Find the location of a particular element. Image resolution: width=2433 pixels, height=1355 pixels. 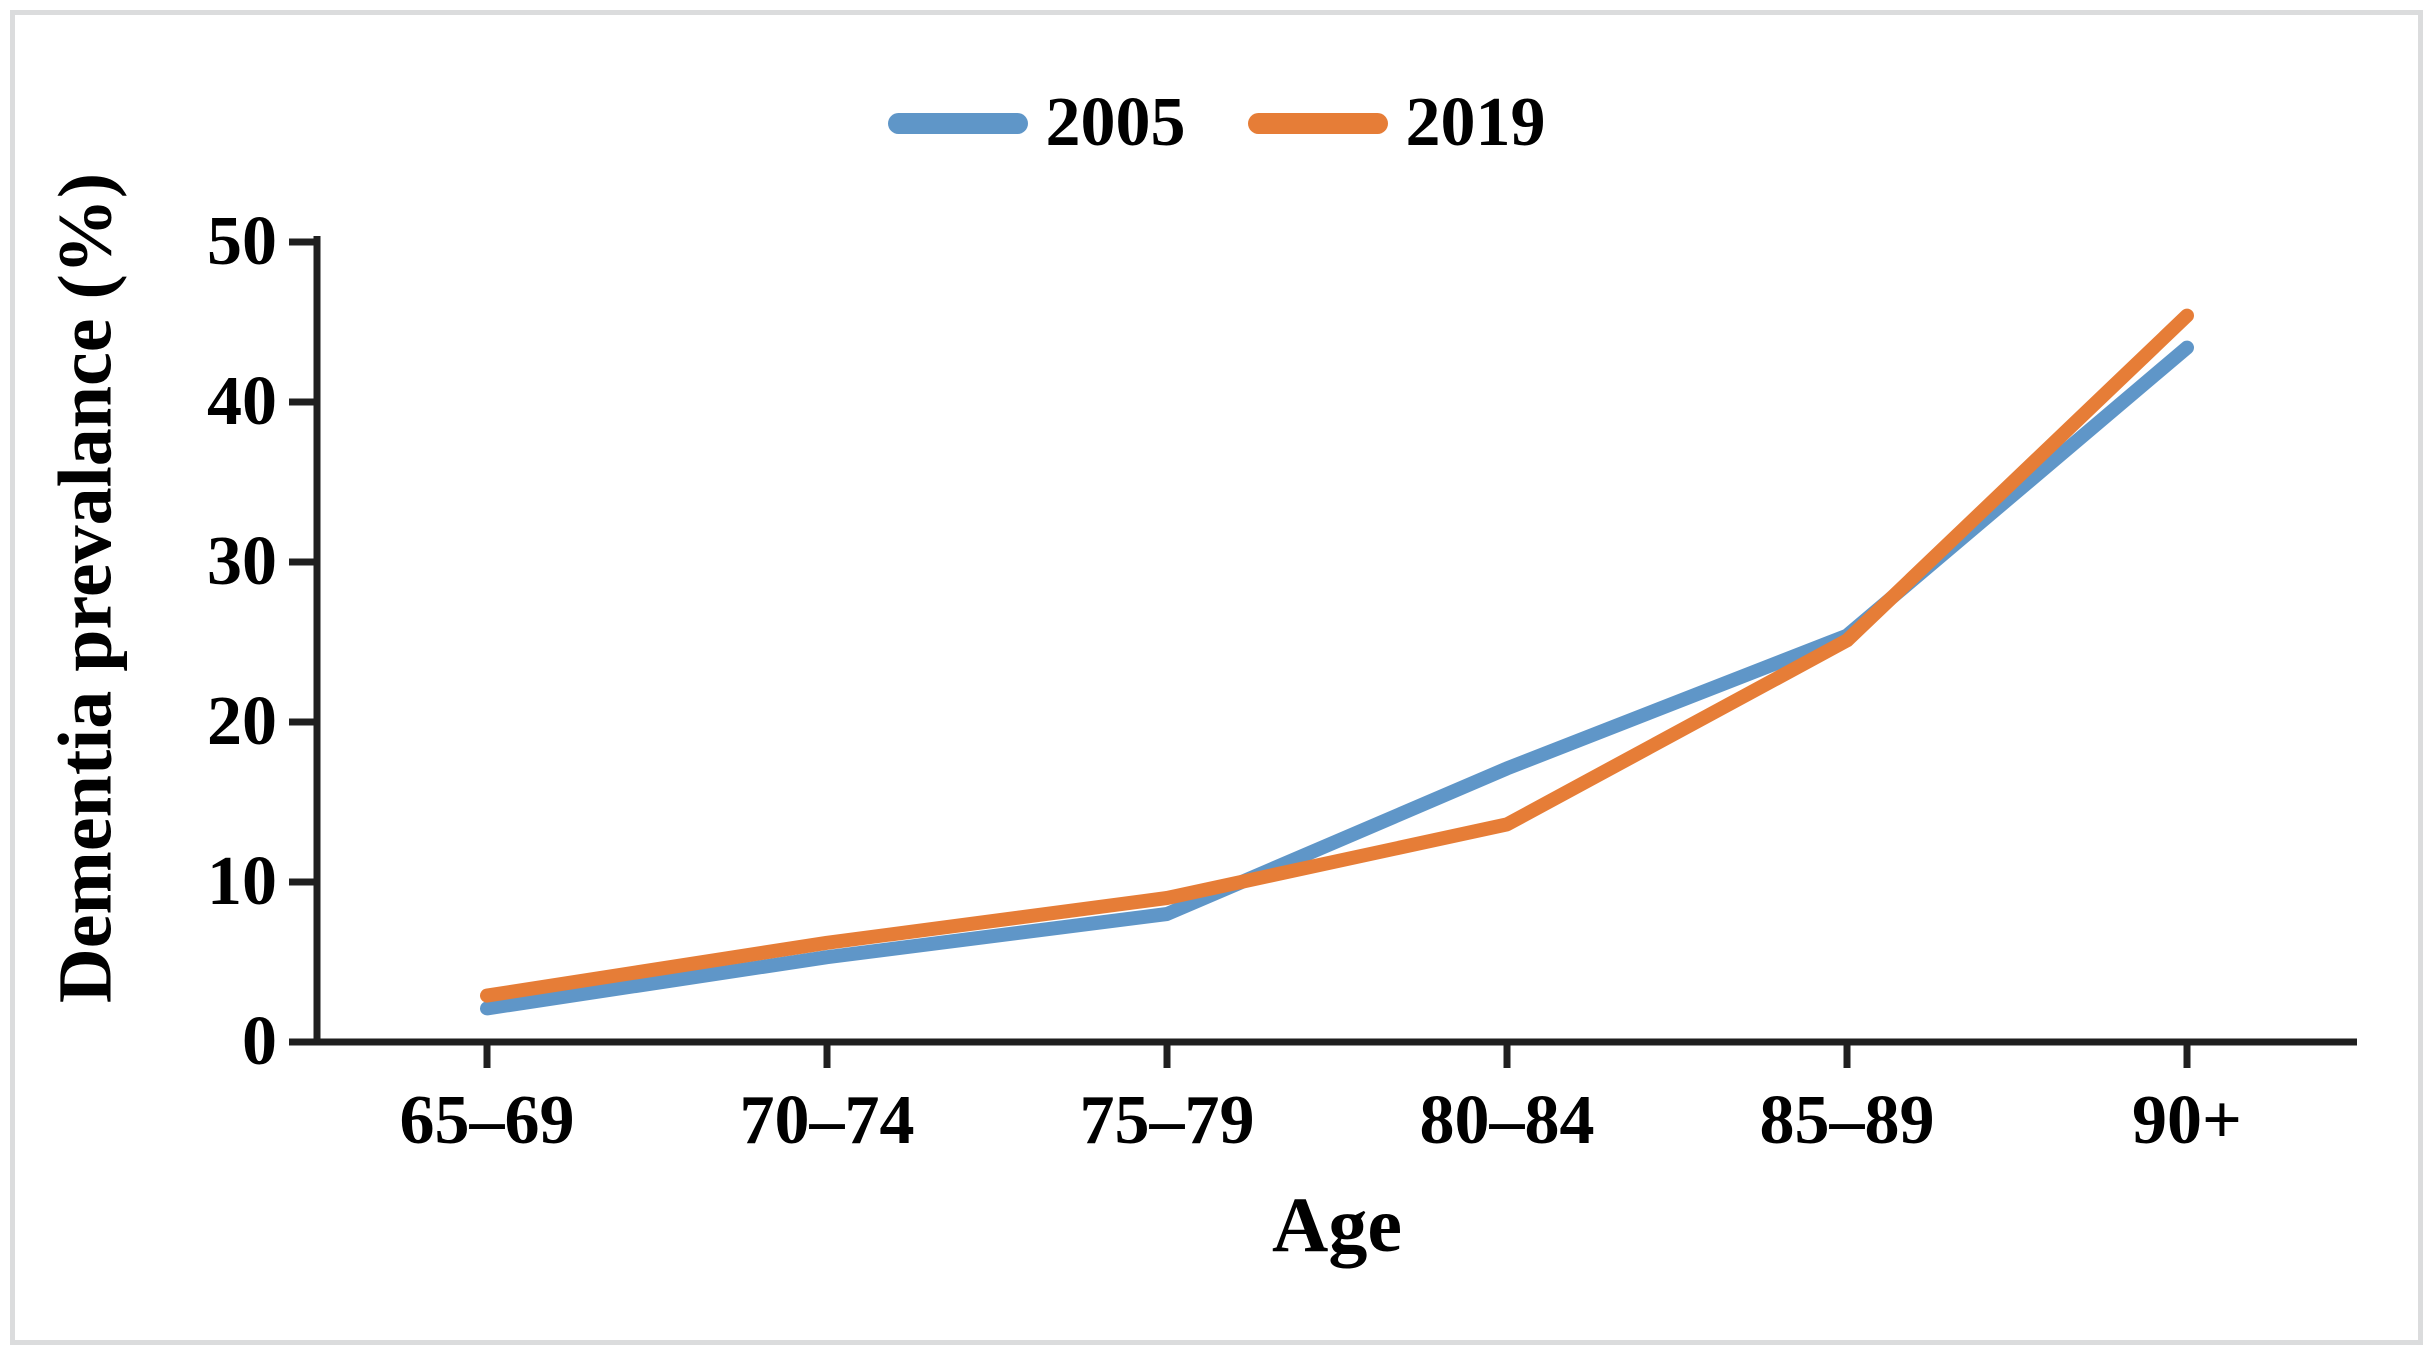

legend-item-2019: 2019 is located at coordinates (1396, 122).